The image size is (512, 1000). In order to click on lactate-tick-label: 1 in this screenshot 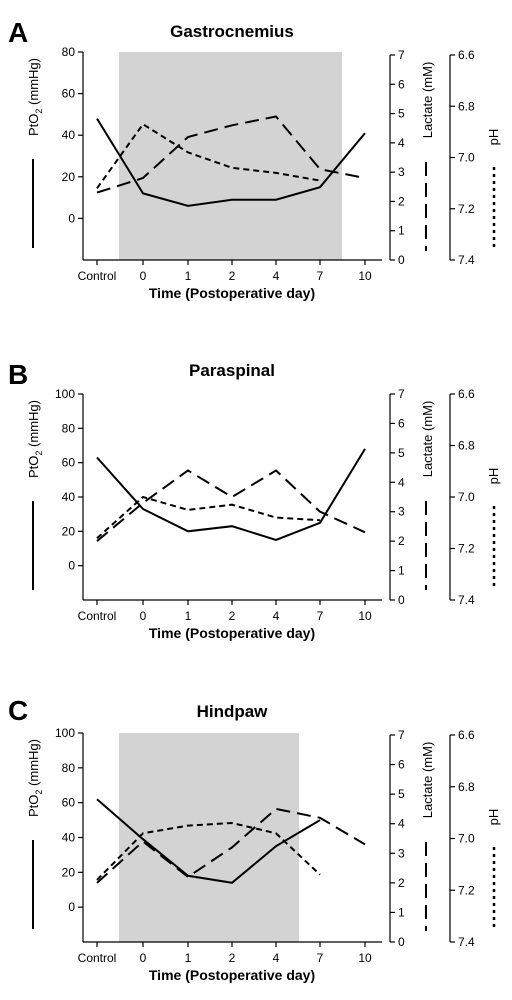, I will do `click(401, 231)`.